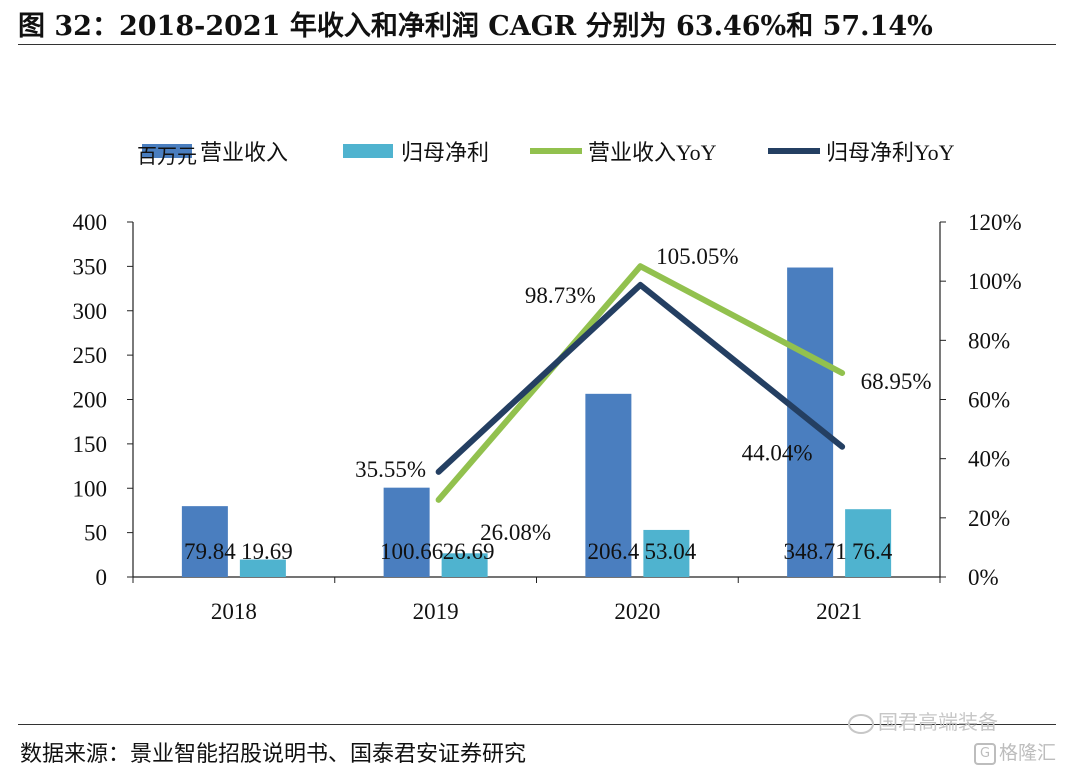 Image resolution: width=1080 pixels, height=768 pixels. Describe the element at coordinates (985, 753) in the screenshot. I see `logo-icon: G` at that location.